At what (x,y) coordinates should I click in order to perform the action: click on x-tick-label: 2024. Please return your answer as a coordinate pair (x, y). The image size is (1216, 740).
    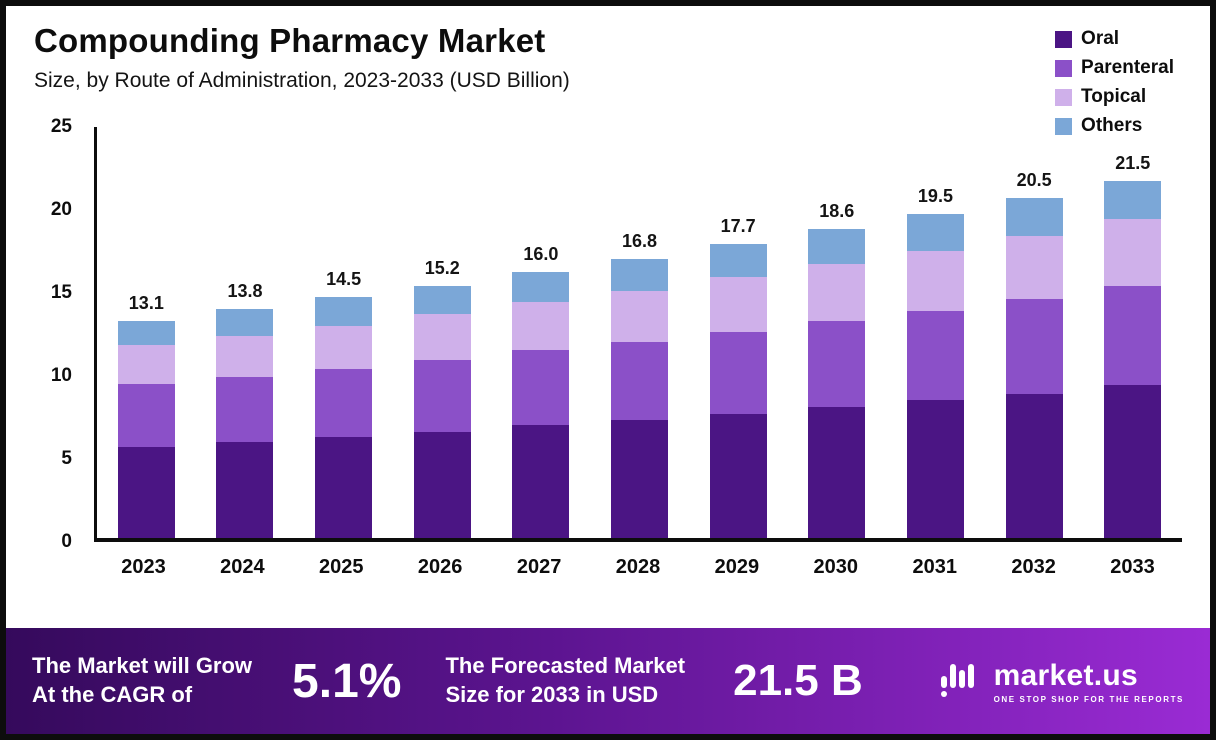
    Looking at the image, I should click on (242, 567).